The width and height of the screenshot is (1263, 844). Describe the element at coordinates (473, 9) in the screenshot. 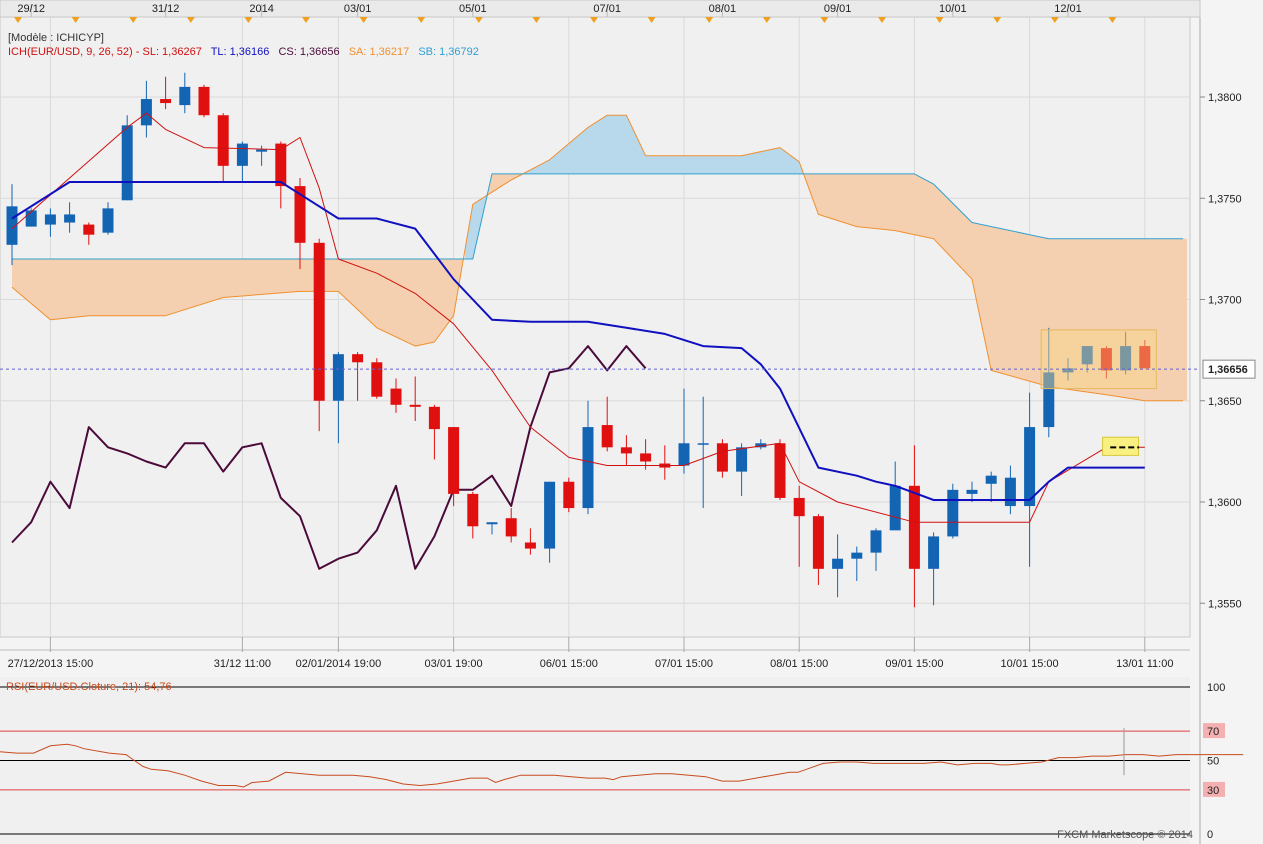

I see `top-date-label: 05/01` at that location.